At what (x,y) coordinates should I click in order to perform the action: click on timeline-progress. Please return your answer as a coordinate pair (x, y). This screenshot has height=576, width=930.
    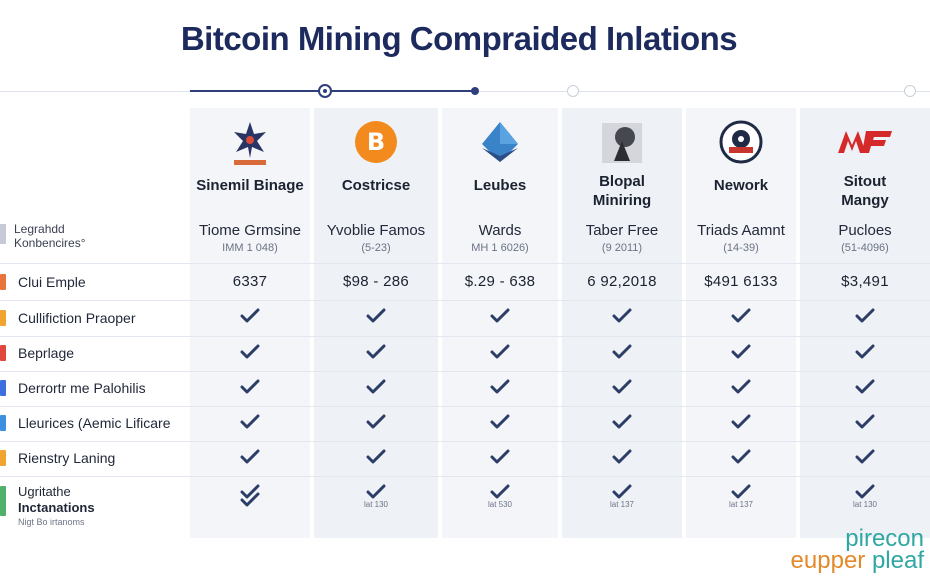
    Looking at the image, I should click on (332, 91).